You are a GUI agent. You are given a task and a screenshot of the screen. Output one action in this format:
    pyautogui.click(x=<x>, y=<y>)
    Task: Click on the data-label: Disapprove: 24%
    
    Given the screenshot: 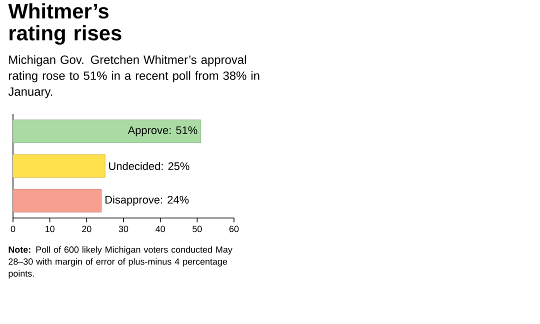 What is the action you would take?
    pyautogui.click(x=147, y=201)
    